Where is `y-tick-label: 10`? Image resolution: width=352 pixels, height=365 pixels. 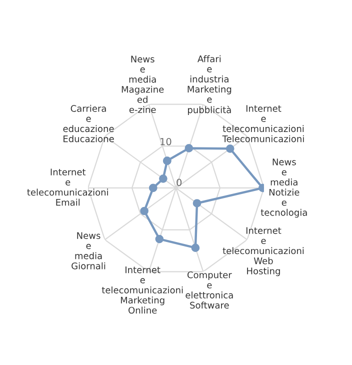
y-tick-label: 10 is located at coordinates (166, 142).